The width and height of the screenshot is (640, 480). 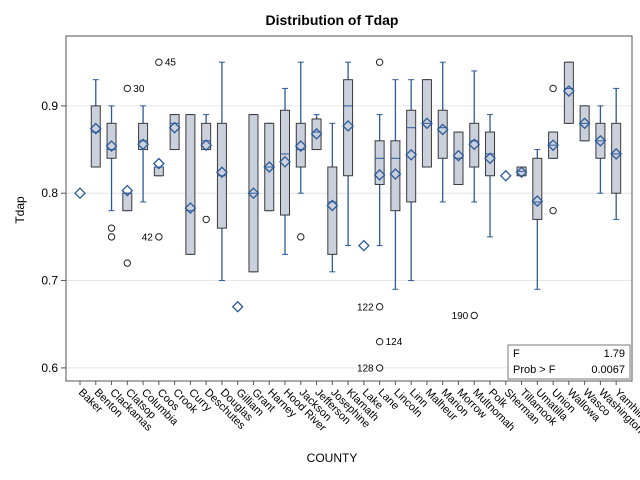 I want to click on y-tick-label: 0.6, so click(x=49, y=368).